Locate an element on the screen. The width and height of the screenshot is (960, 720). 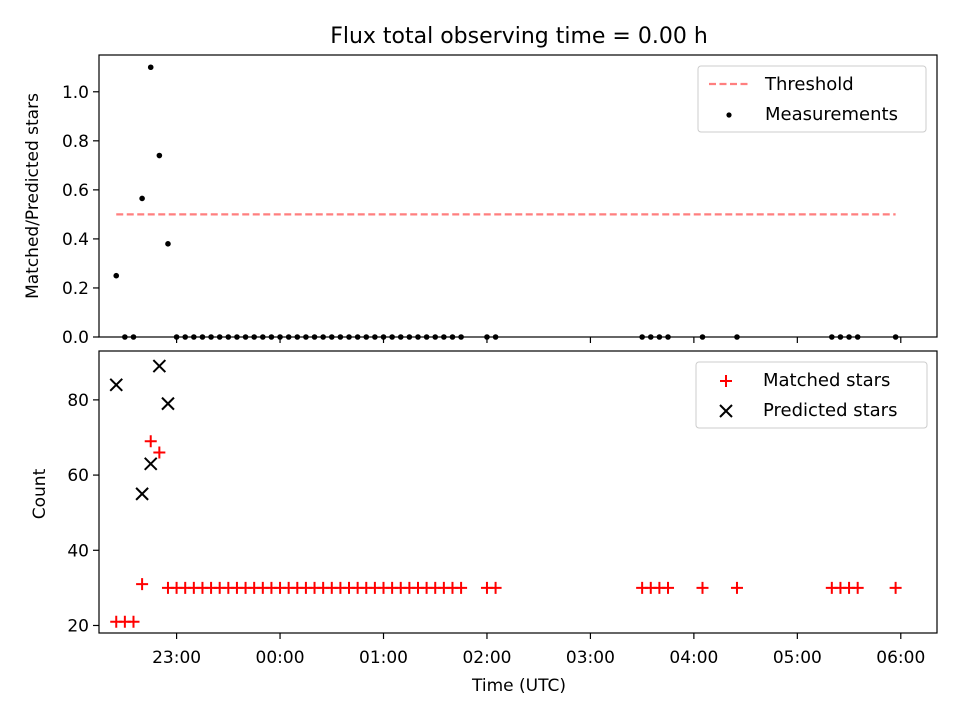
bottom-y-tick-label: 20 is located at coordinates (78, 626).